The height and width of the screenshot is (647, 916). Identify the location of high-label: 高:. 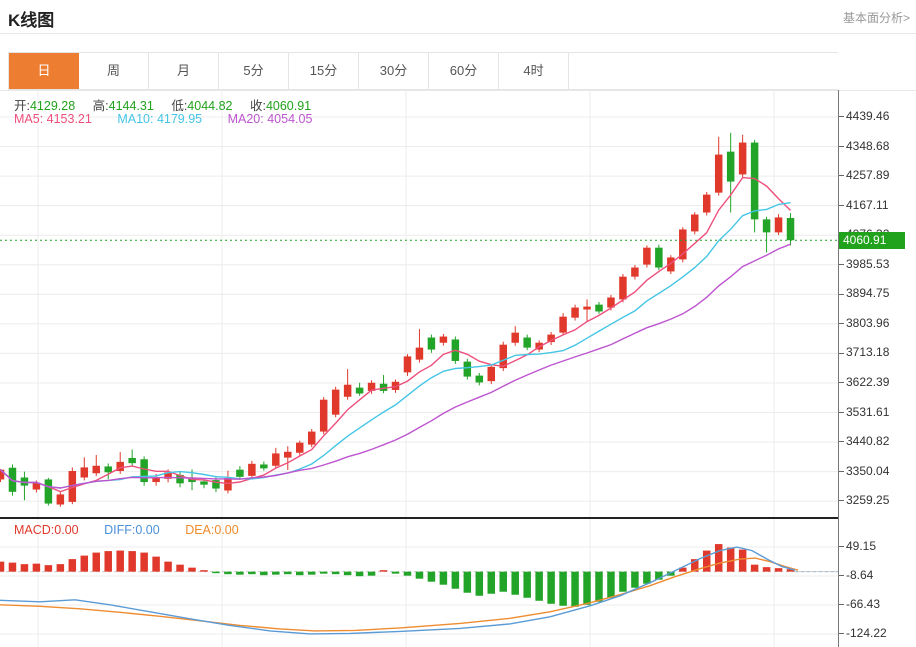
(100, 106).